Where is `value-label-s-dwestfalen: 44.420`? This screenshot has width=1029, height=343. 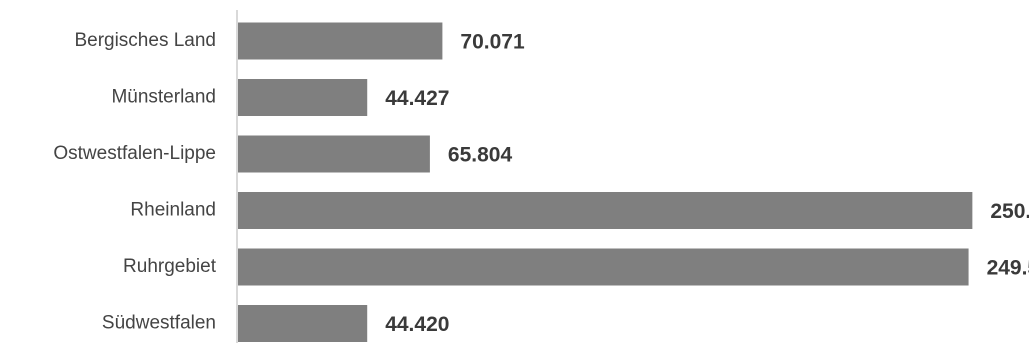 value-label-s-dwestfalen: 44.420 is located at coordinates (417, 324).